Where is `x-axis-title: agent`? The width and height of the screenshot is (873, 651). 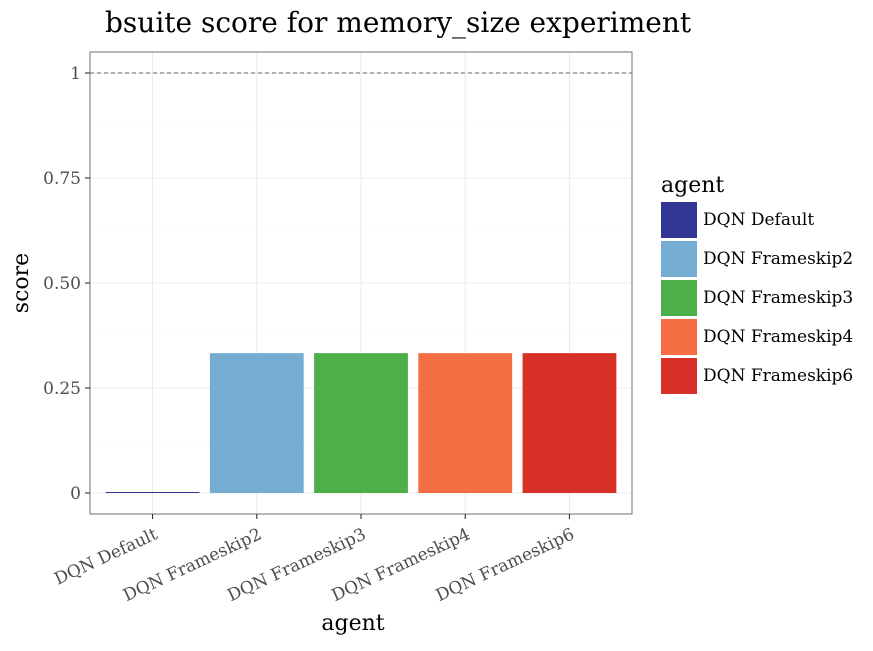
x-axis-title: agent is located at coordinates (352, 623).